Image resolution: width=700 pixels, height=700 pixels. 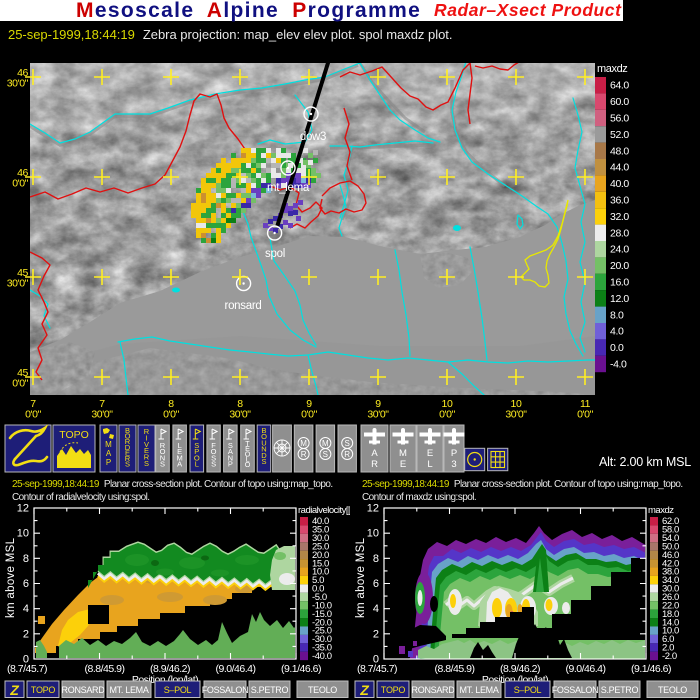 What do you see at coordinates (617, 332) in the screenshot?
I see `svg-text: 4.0` at bounding box center [617, 332].